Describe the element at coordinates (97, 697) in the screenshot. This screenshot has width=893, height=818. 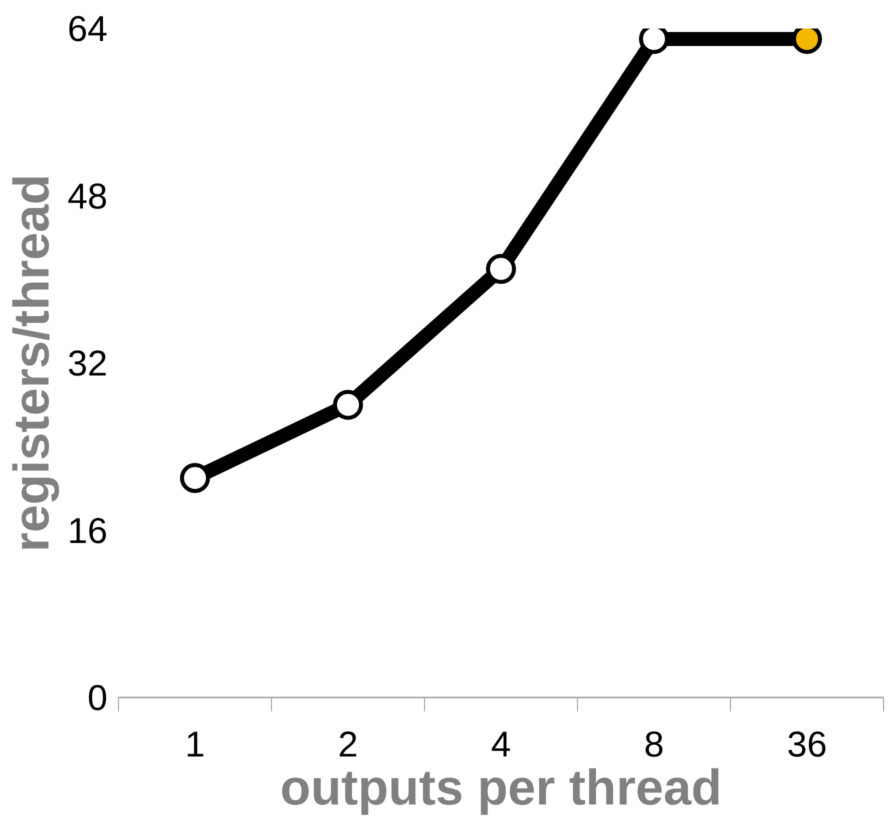
I see `y-tick-label: 0` at that location.